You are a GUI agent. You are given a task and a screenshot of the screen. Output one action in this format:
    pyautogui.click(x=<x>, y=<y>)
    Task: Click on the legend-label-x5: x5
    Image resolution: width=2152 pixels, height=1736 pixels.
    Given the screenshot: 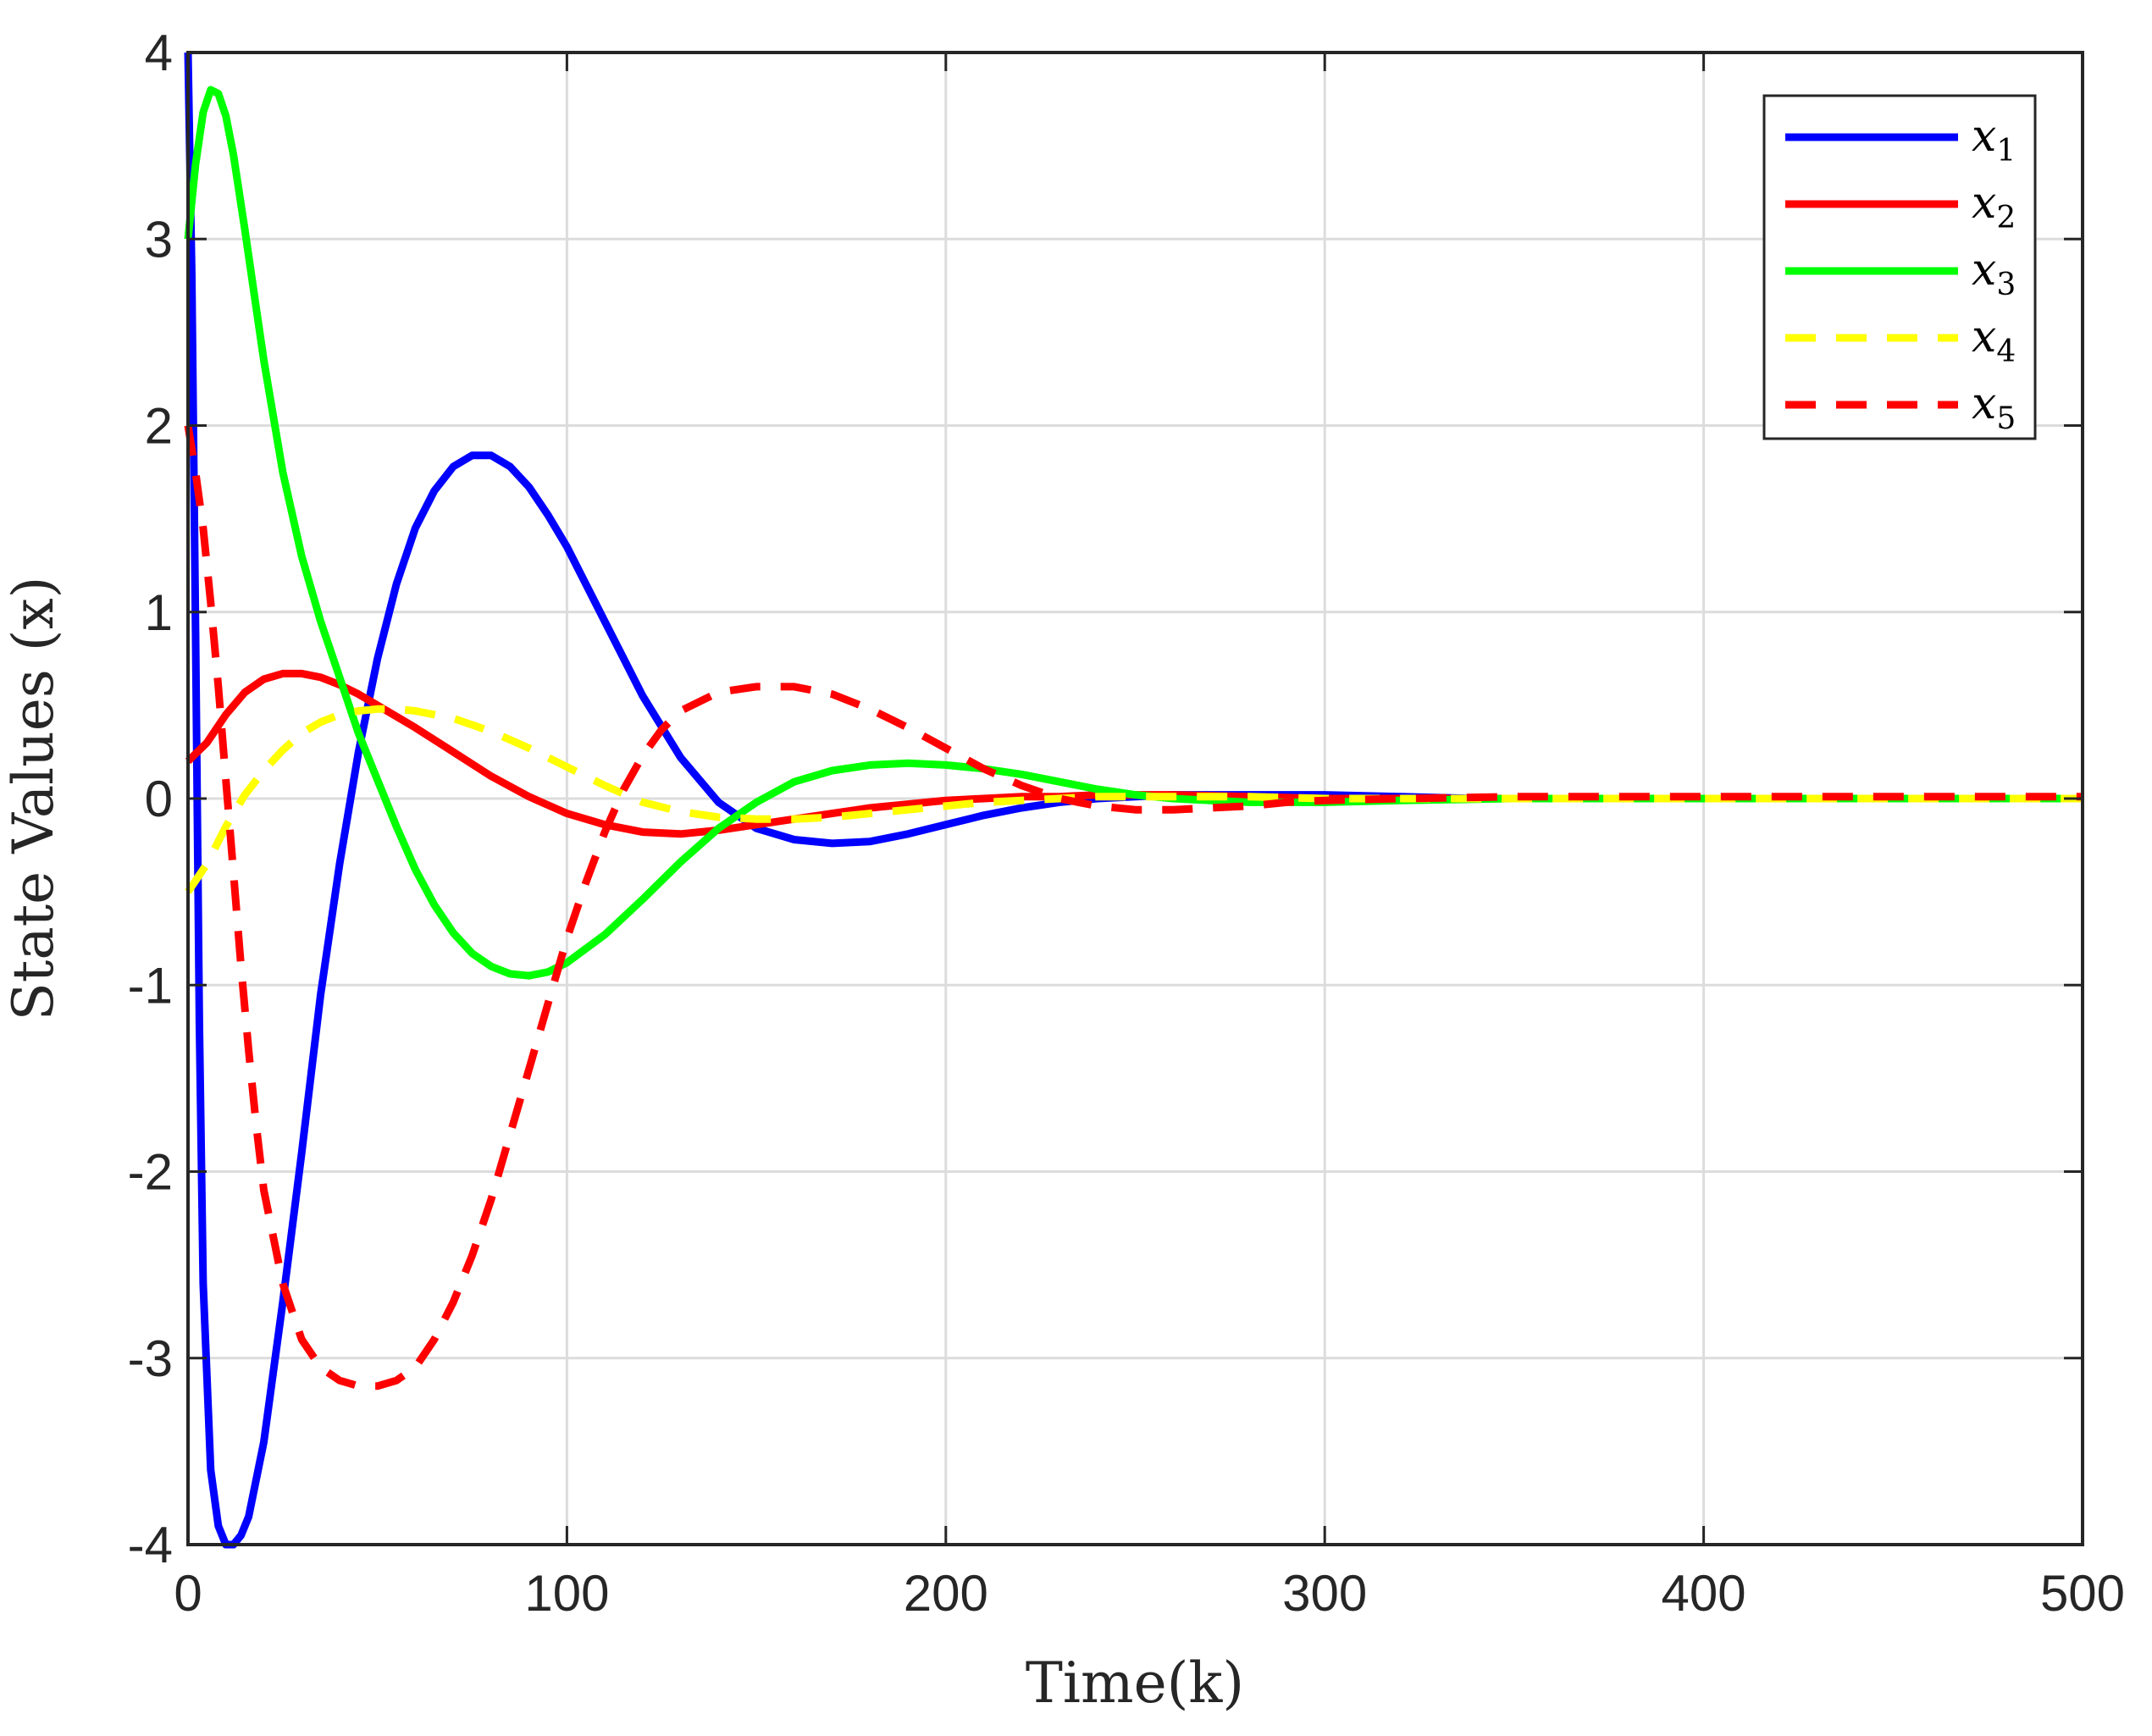 What is the action you would take?
    pyautogui.click(x=1994, y=407)
    